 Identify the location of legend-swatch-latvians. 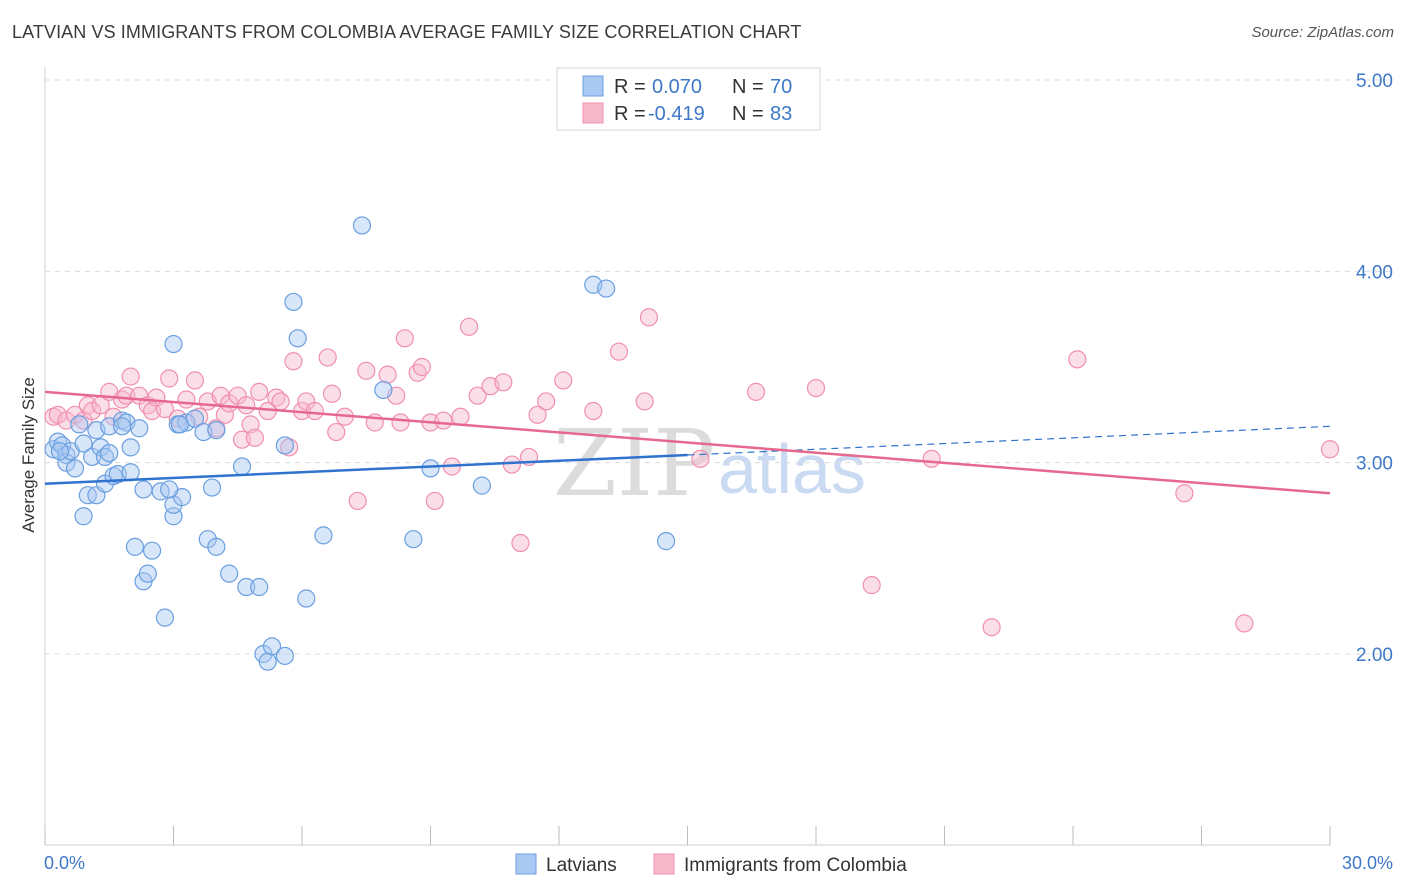
(593, 86).